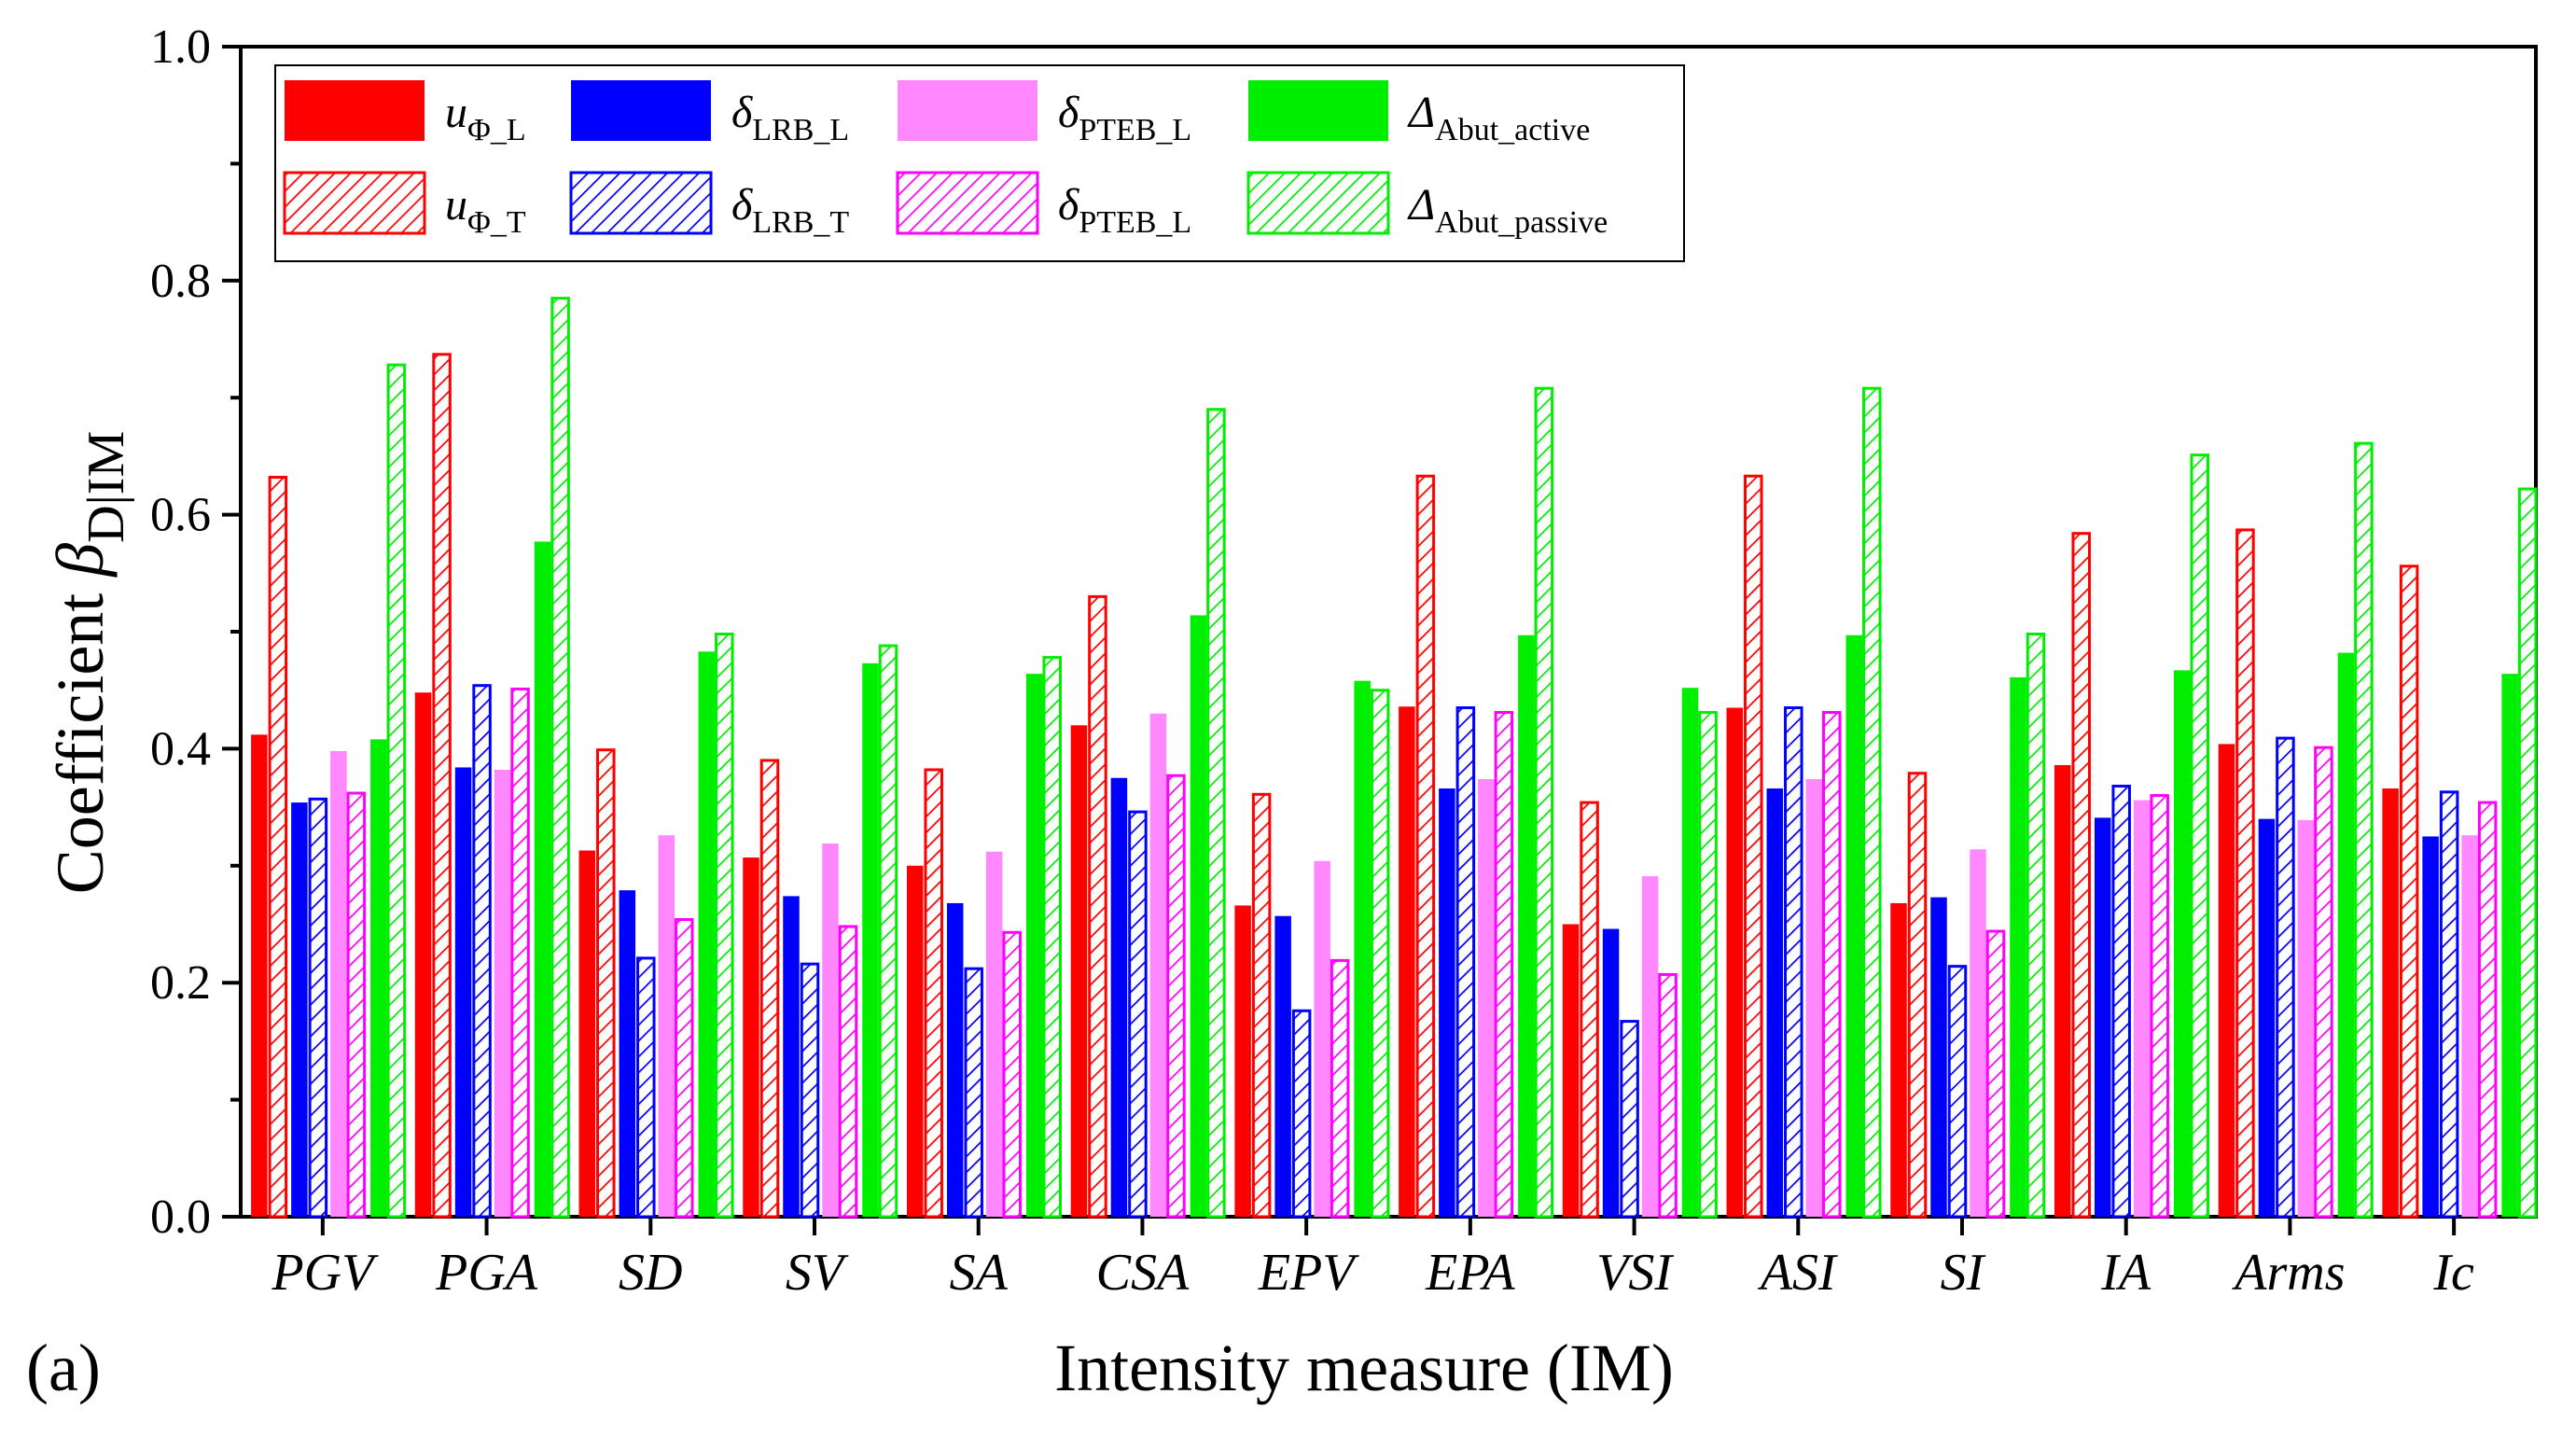  I want to click on y-tick-label: 0.4, so click(180, 748).